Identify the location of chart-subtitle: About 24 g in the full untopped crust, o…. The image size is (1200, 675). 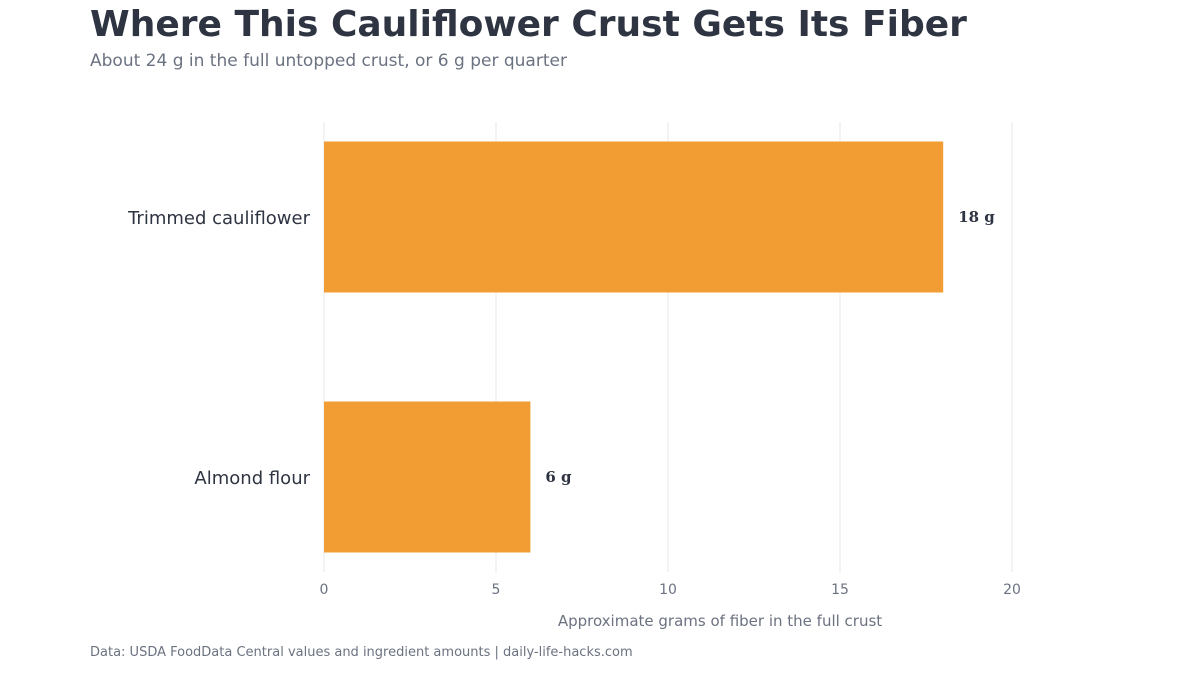
(328, 61).